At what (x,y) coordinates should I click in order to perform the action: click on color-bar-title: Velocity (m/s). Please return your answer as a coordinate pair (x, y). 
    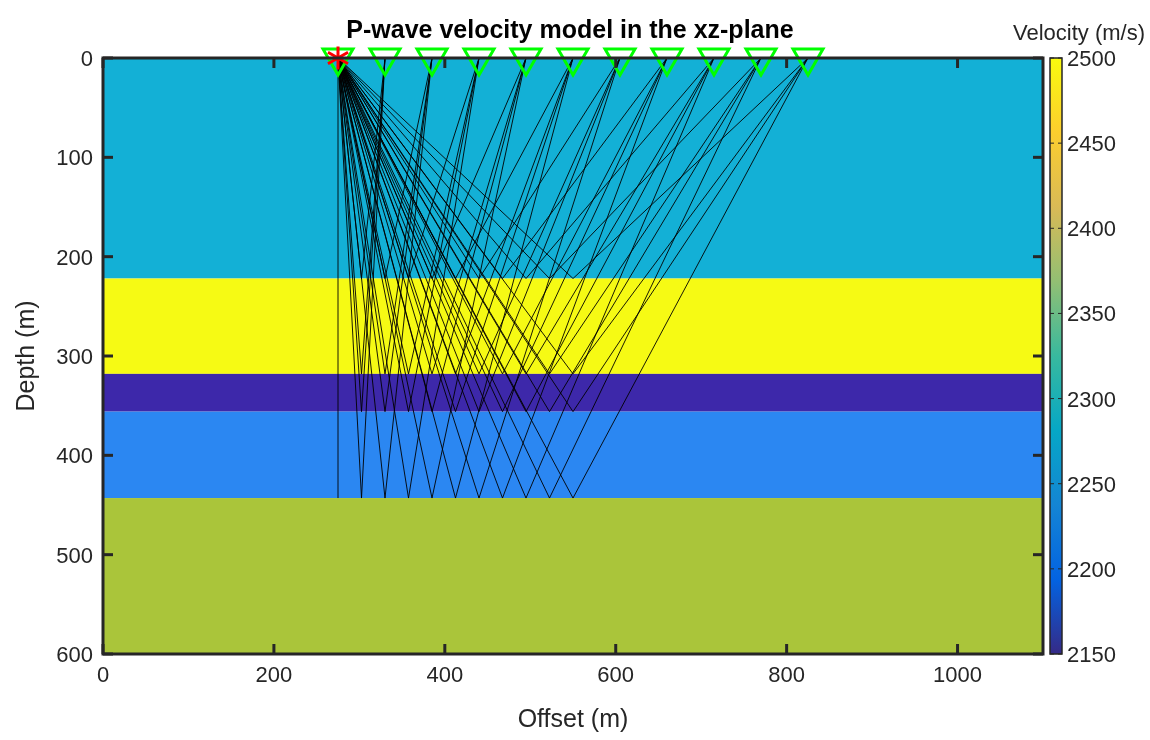
    Looking at the image, I should click on (1078, 32).